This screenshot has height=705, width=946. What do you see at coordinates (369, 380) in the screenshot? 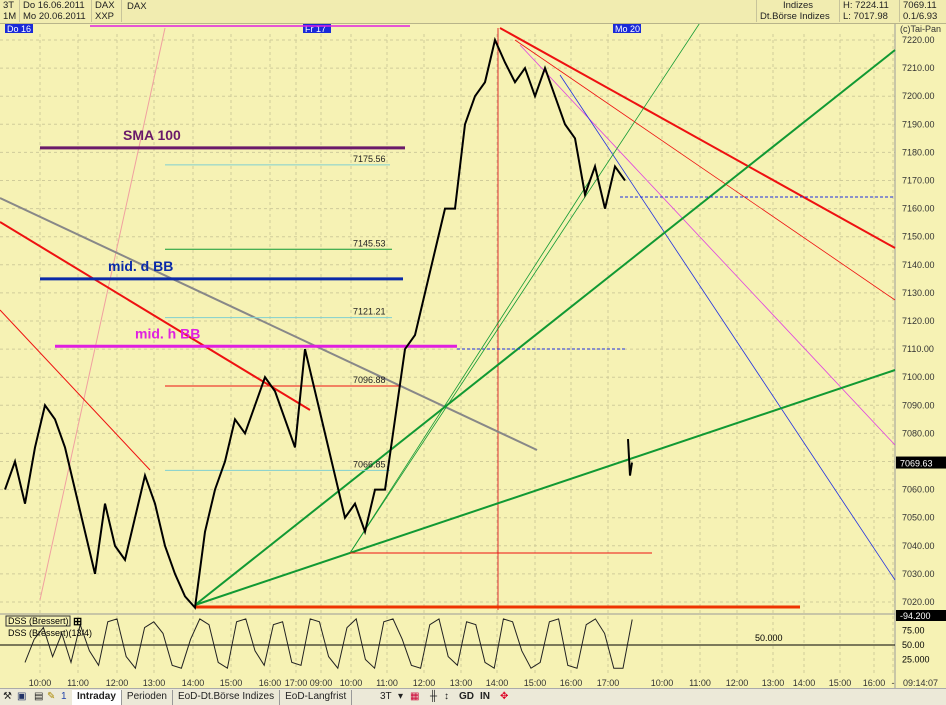
I see `level-label: 7096.88` at bounding box center [369, 380].